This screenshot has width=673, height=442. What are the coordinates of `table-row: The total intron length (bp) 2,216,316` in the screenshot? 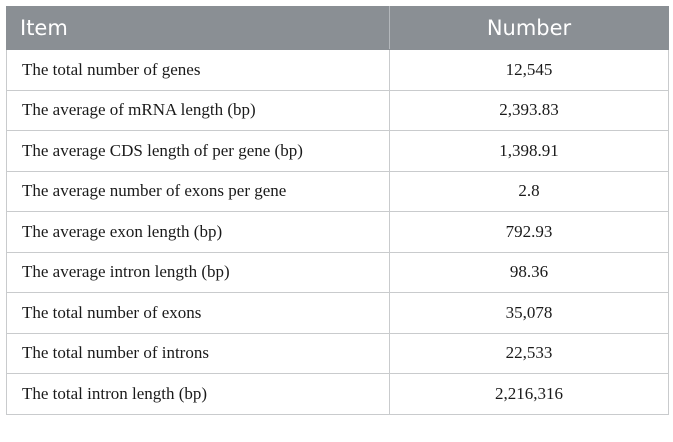 It's located at (337, 394).